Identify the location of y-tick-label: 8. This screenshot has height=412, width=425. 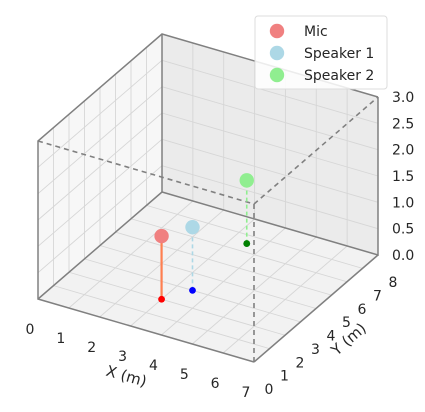
(393, 283).